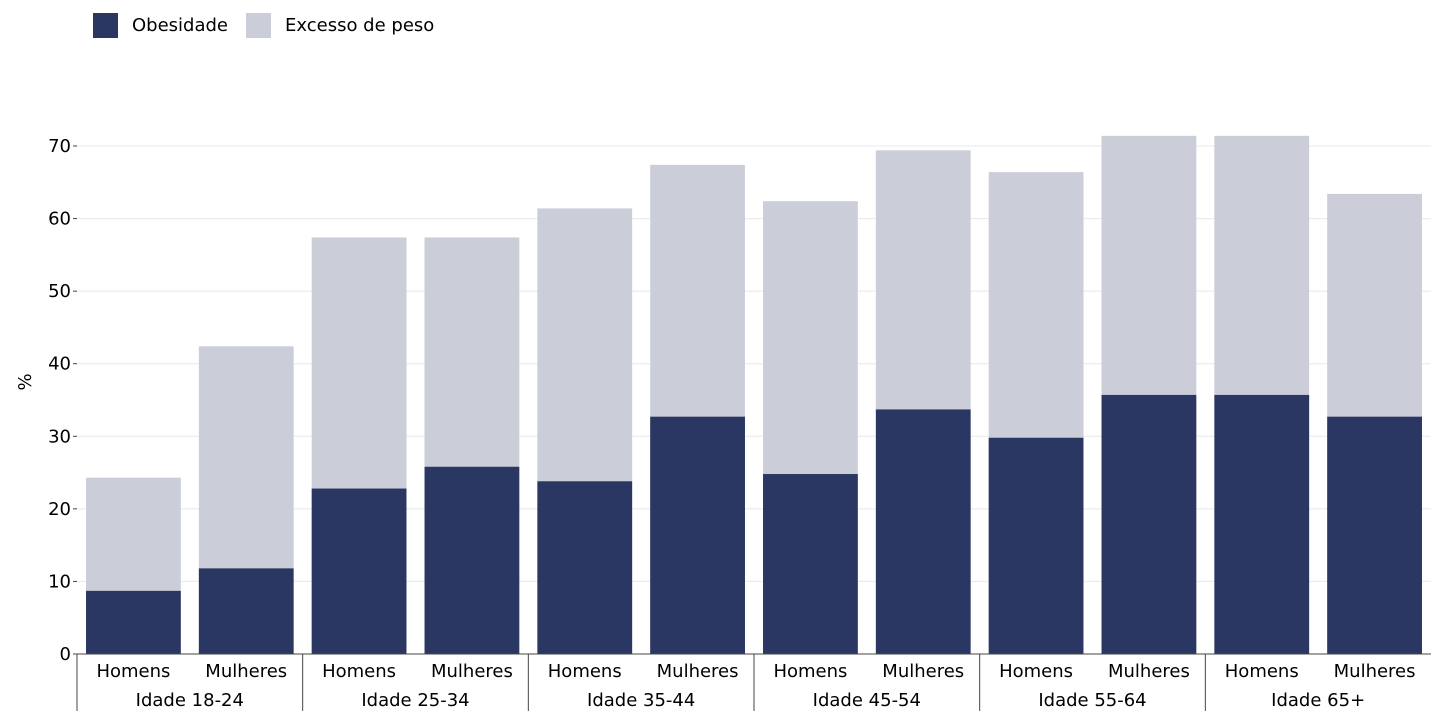 The height and width of the screenshot is (711, 1431). I want to click on legend-item-obesidade: Obesidade, so click(160, 25).